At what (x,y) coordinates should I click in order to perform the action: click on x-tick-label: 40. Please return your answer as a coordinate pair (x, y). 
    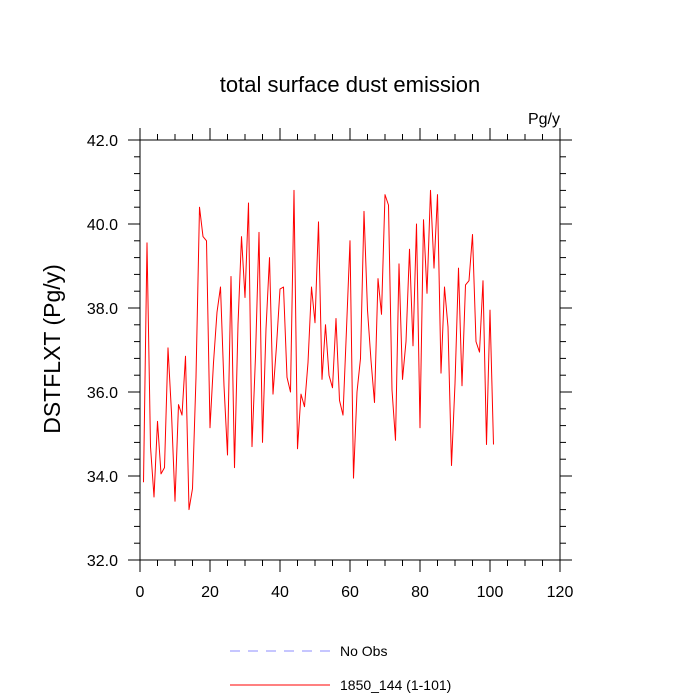
    Looking at the image, I should click on (280, 592).